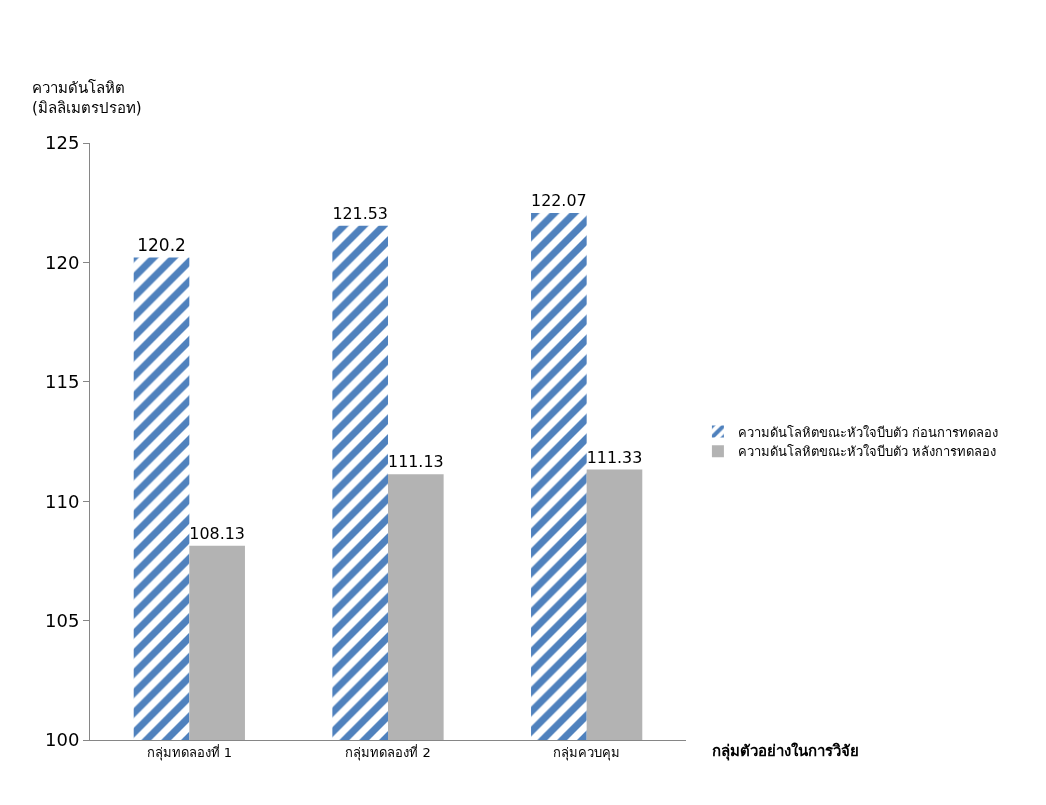 The width and height of the screenshot is (1046, 805). What do you see at coordinates (62, 262) in the screenshot?
I see `y-tick-label: 120` at bounding box center [62, 262].